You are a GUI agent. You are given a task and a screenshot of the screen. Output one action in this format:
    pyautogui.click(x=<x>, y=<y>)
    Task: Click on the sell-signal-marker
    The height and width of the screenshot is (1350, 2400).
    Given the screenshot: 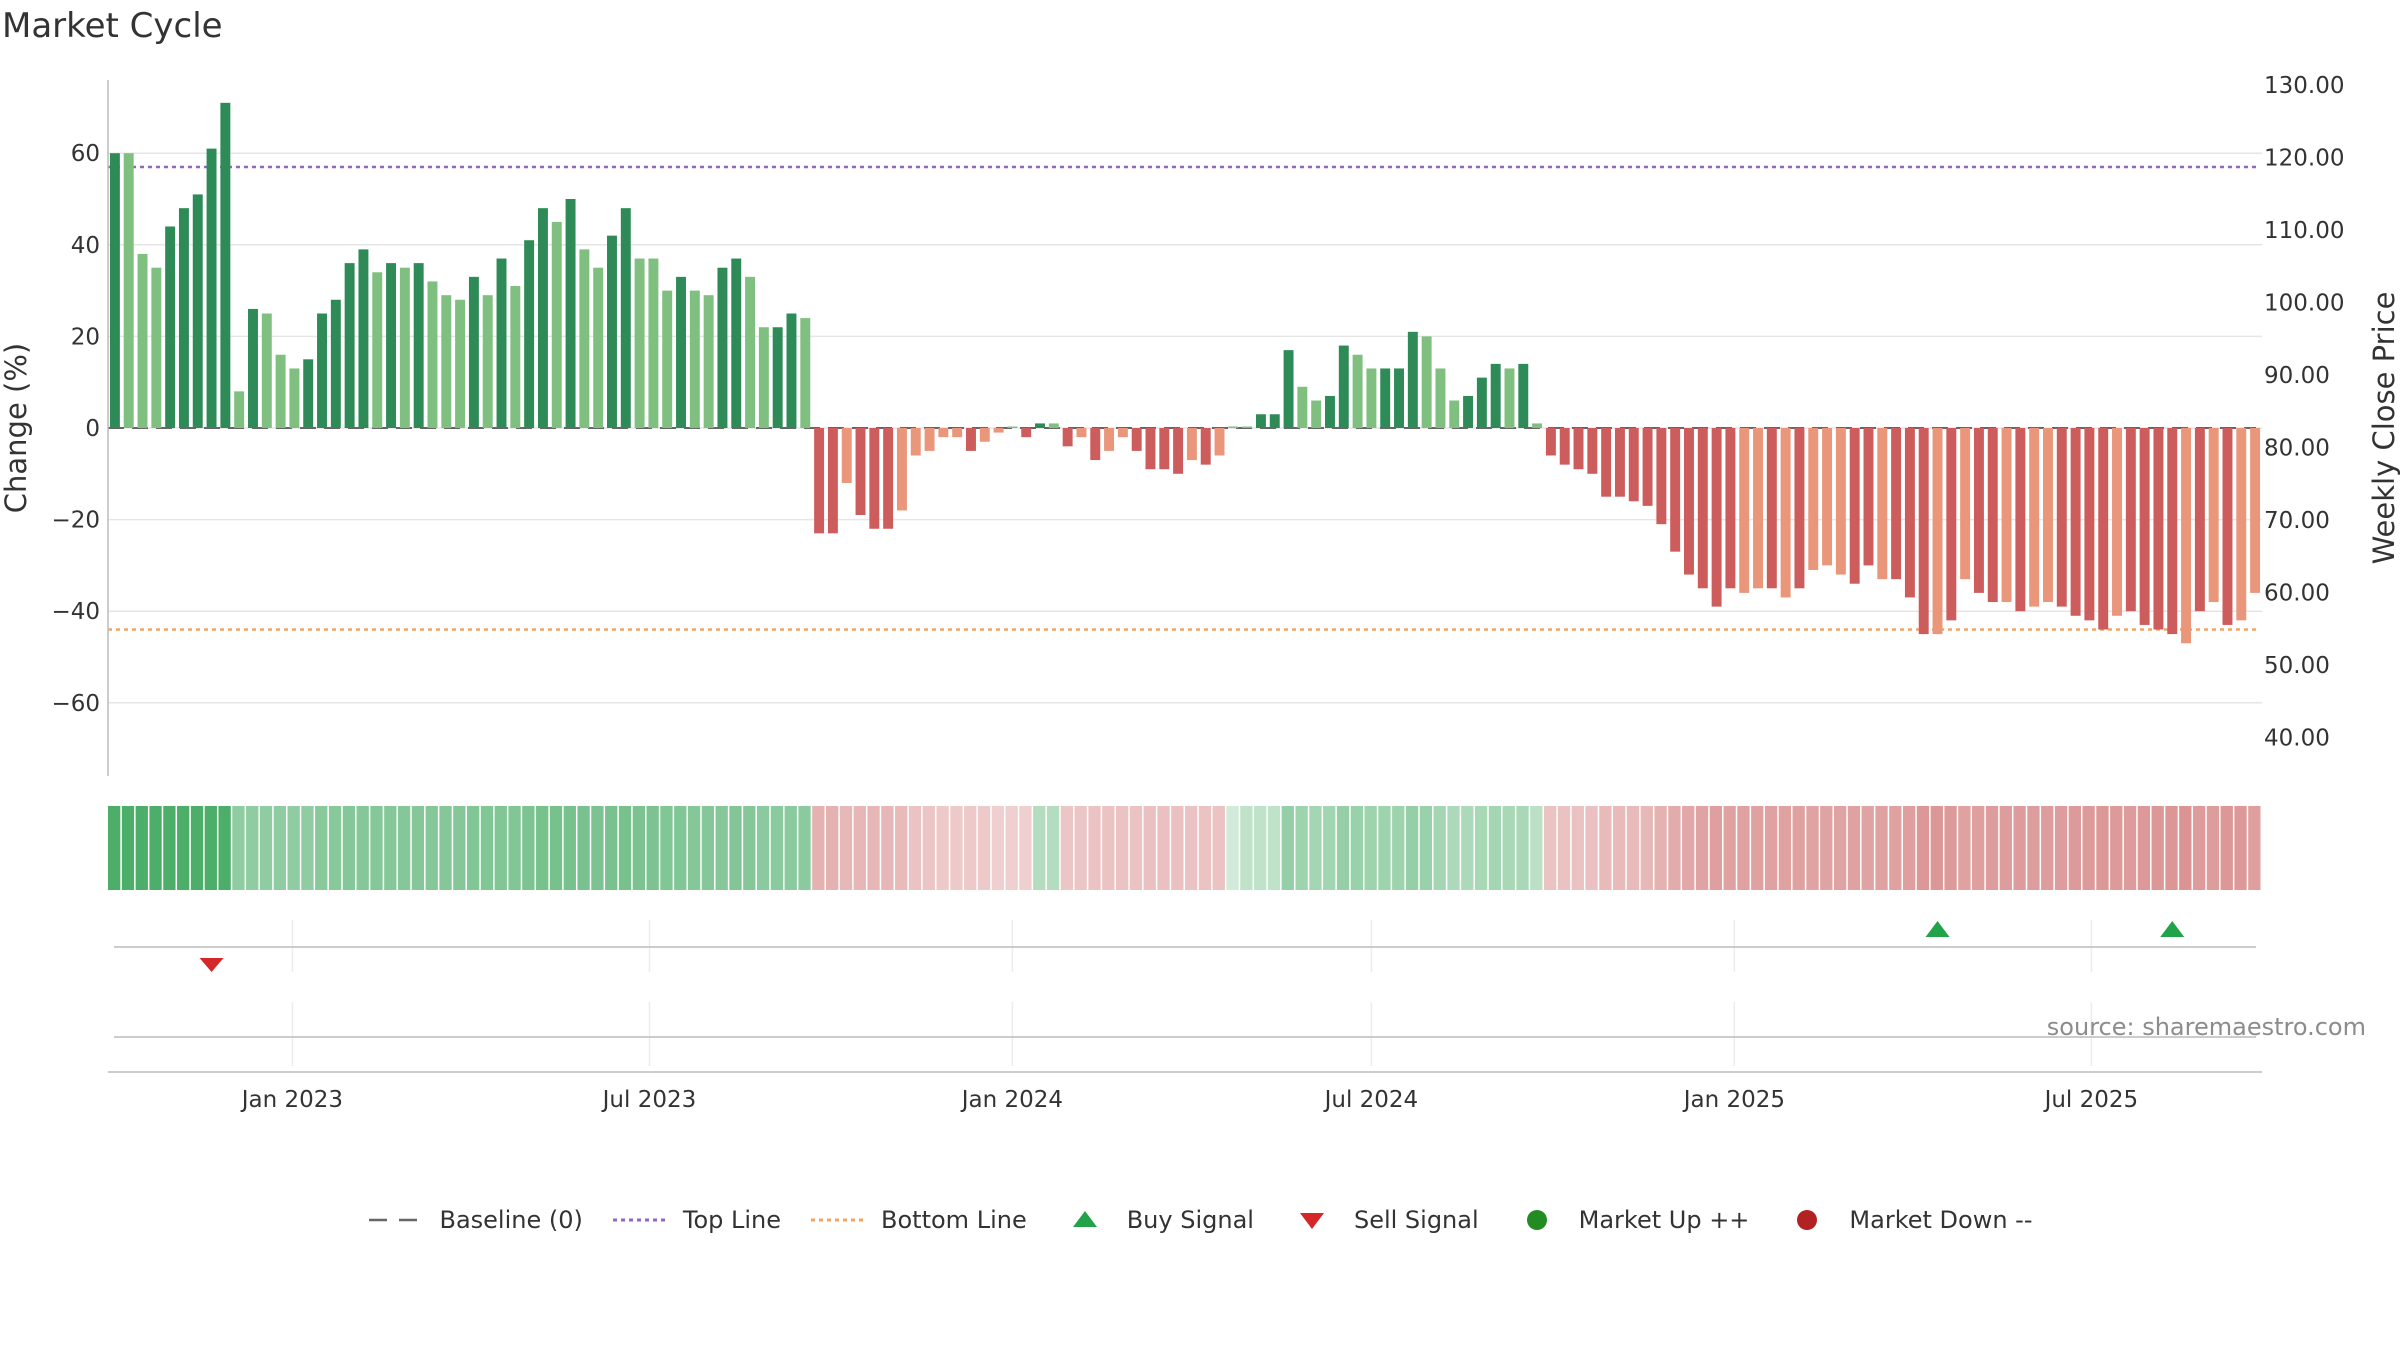 What is the action you would take?
    pyautogui.click(x=211, y=965)
    